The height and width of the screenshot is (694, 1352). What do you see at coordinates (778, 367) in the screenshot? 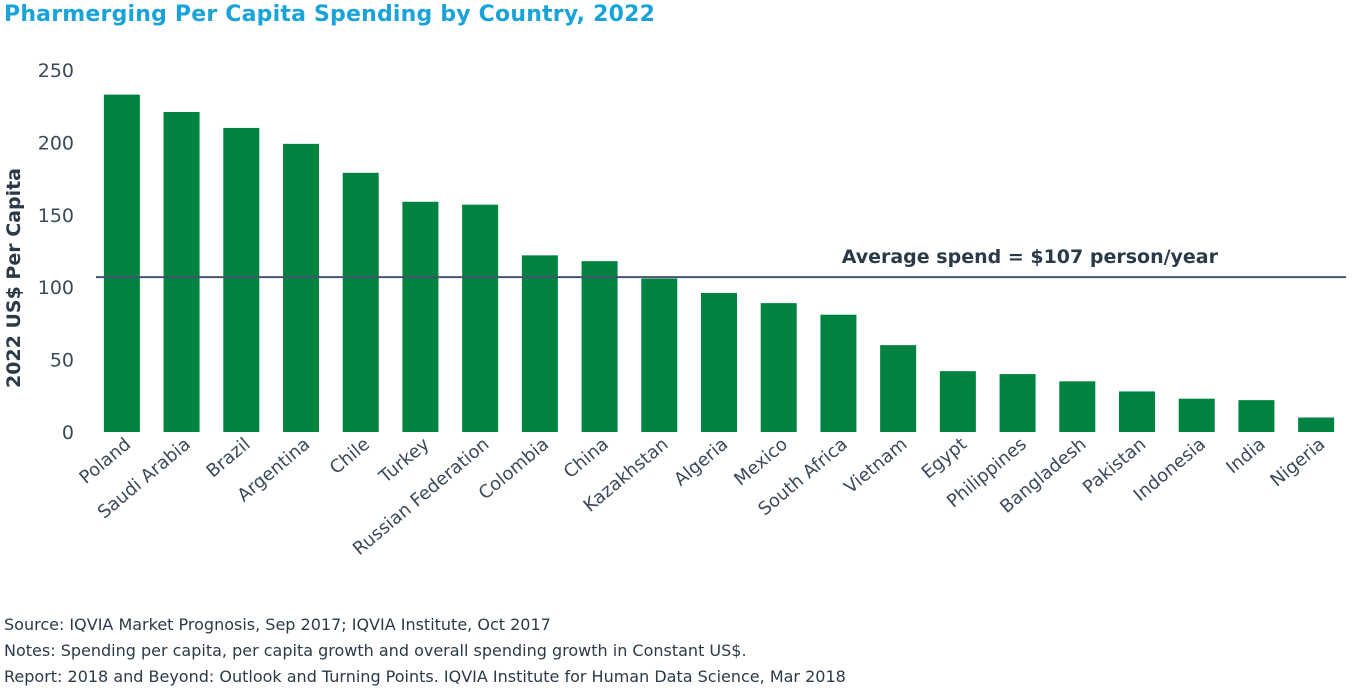
I see `bar-mexico` at bounding box center [778, 367].